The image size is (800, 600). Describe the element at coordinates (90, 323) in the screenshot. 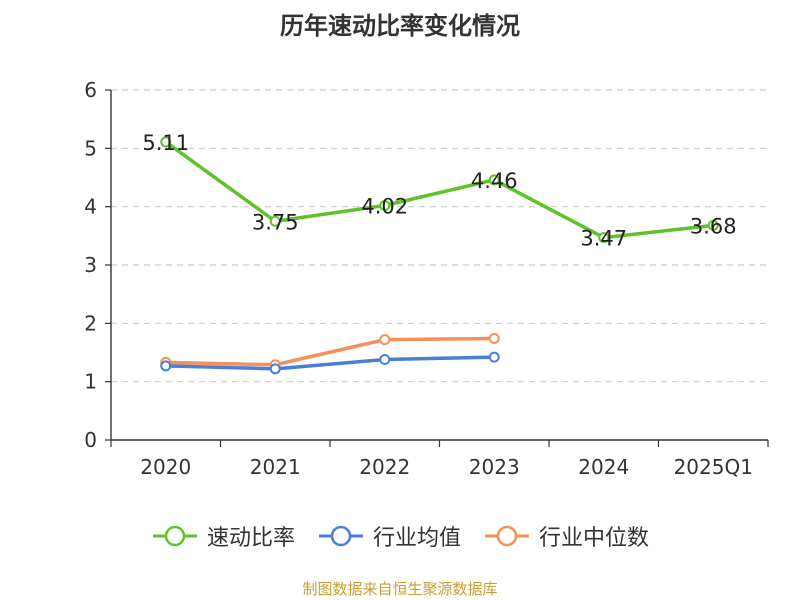

I see `y-tick-label: 2` at that location.